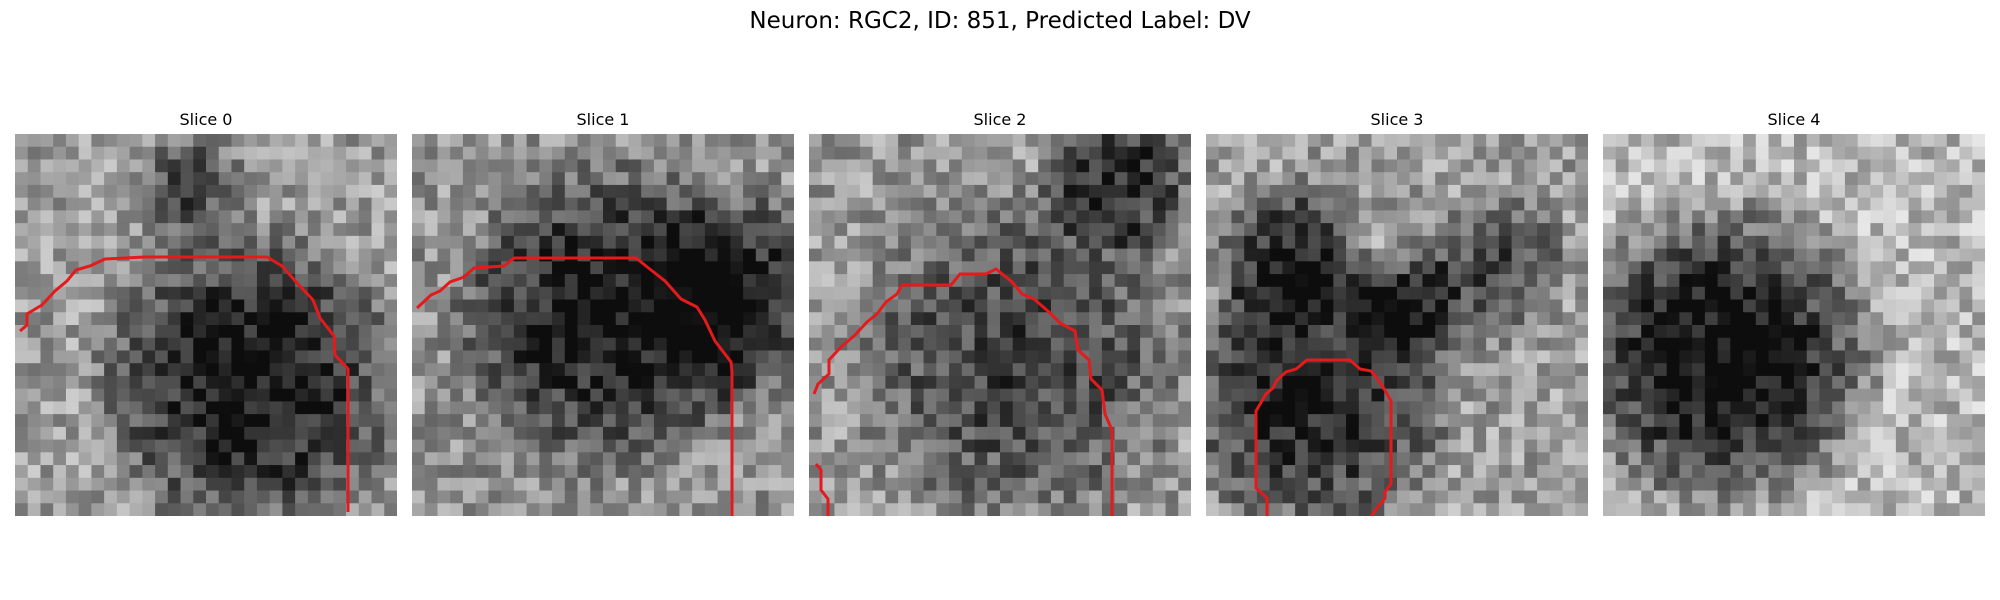 The image size is (2000, 600). What do you see at coordinates (206, 325) in the screenshot?
I see `pixel-grid` at bounding box center [206, 325].